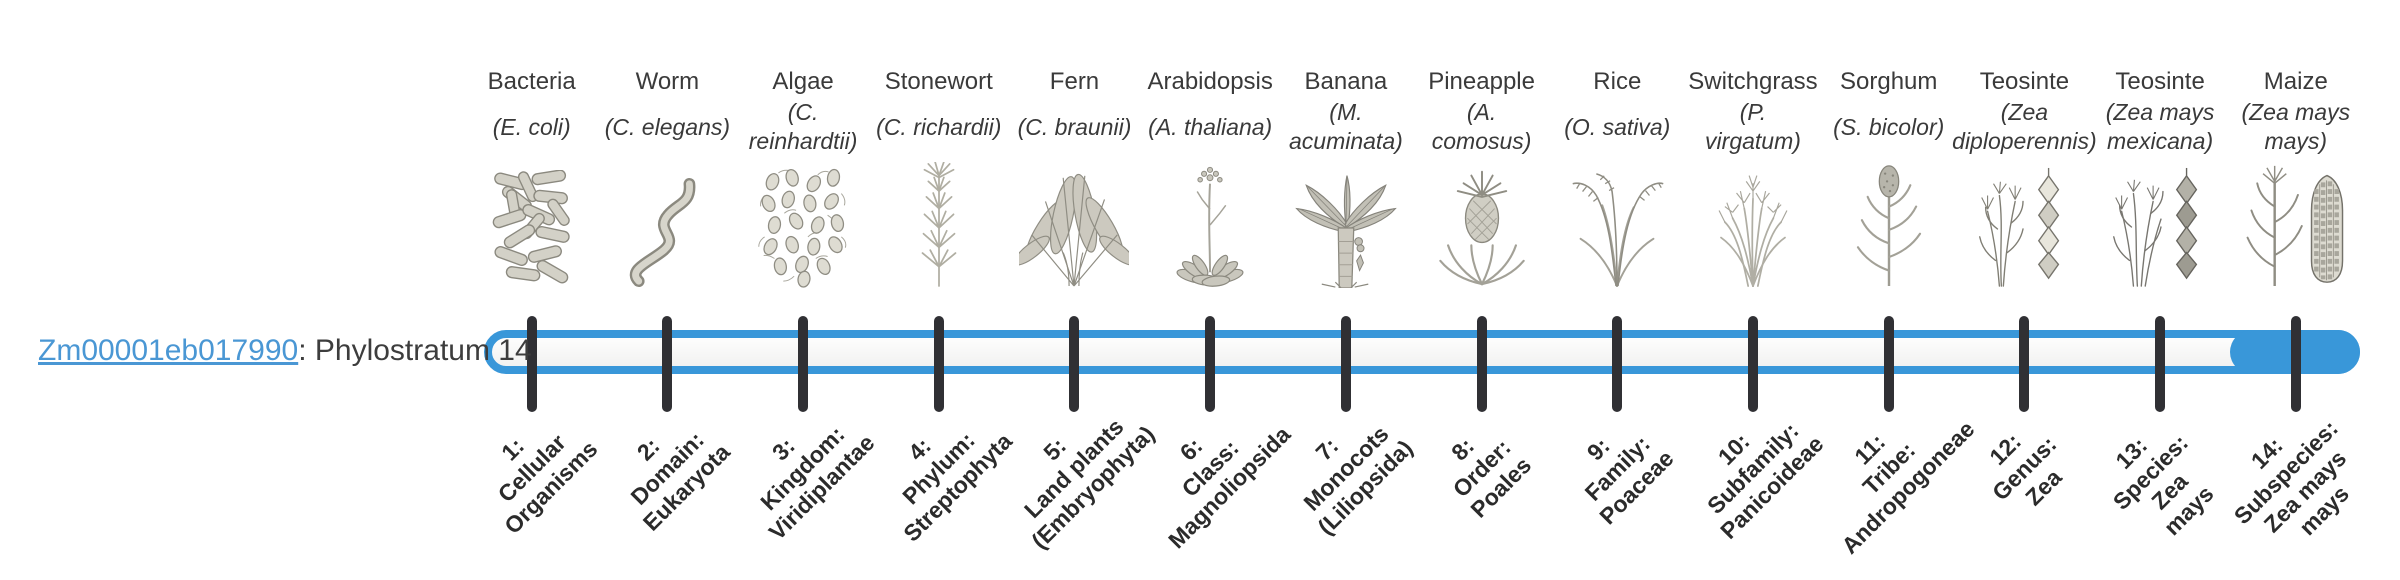 The height and width of the screenshot is (580, 2400). Describe the element at coordinates (1346, 126) in the screenshot. I see `organism-scientific-name: (M. acuminata)` at that location.